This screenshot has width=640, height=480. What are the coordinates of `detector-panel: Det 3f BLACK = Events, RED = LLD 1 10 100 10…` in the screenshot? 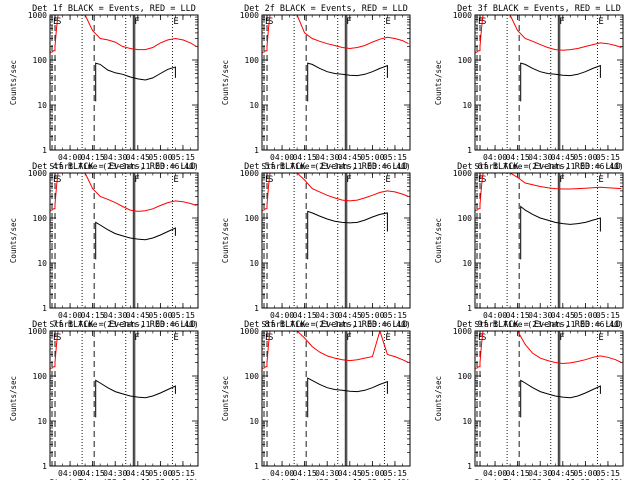 It's located at (529, 87).